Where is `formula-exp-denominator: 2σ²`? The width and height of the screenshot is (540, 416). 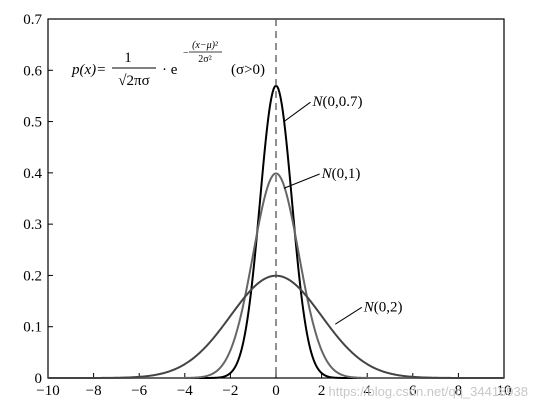
formula-exp-denominator: 2σ² is located at coordinates (204, 59).